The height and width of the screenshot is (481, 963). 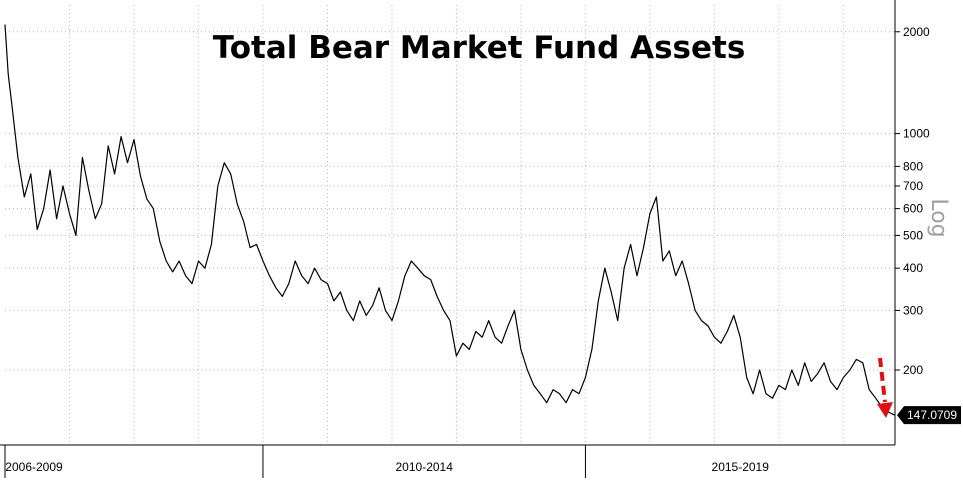 What do you see at coordinates (916, 201) in the screenshot?
I see `y-axis-ticks: 200 300 400 500 600 700 800 1000 2000` at bounding box center [916, 201].